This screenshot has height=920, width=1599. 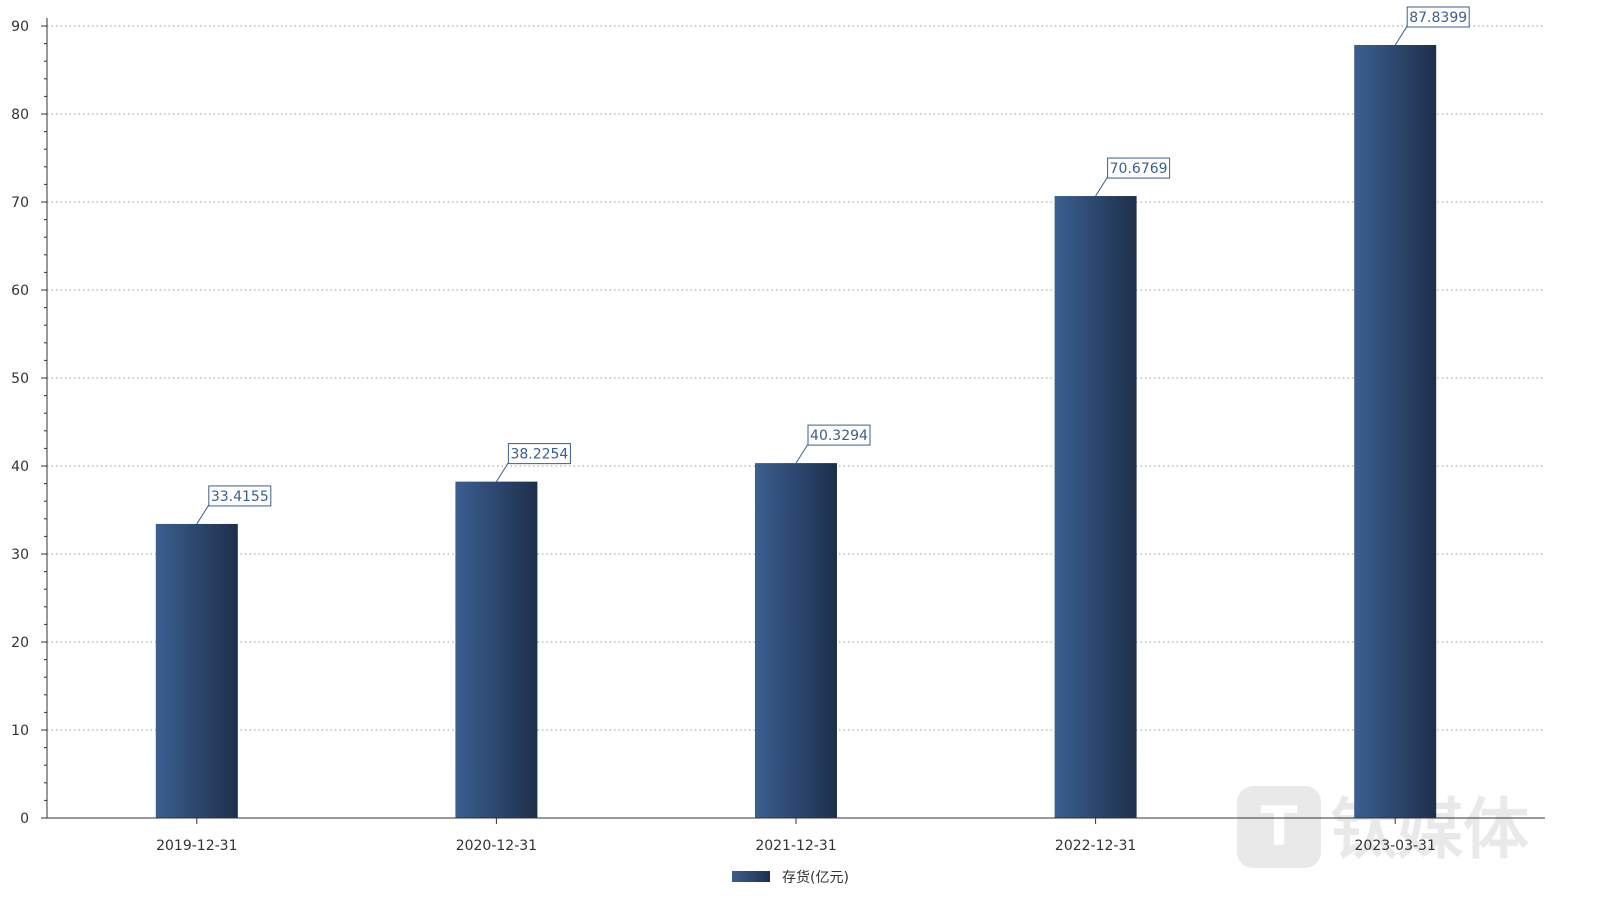 What do you see at coordinates (1095, 846) in the screenshot?
I see `x-tick-label: 2022-12-31` at bounding box center [1095, 846].